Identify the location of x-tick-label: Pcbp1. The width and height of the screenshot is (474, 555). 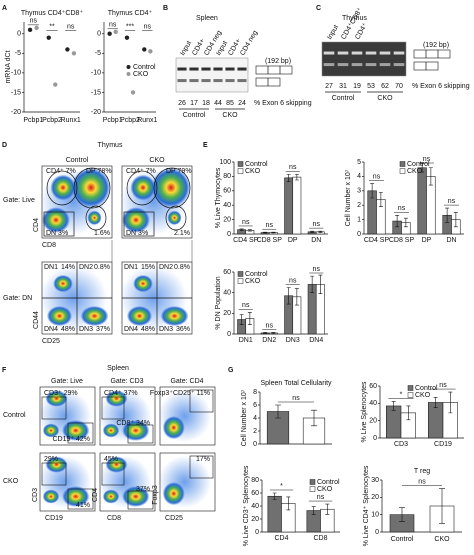
(113, 120).